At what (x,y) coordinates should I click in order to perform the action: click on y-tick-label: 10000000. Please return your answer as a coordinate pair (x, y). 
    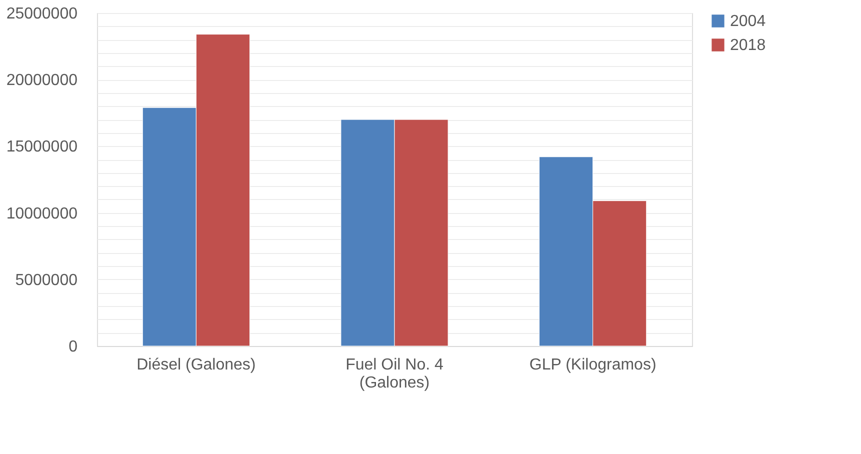
    Looking at the image, I should click on (42, 213).